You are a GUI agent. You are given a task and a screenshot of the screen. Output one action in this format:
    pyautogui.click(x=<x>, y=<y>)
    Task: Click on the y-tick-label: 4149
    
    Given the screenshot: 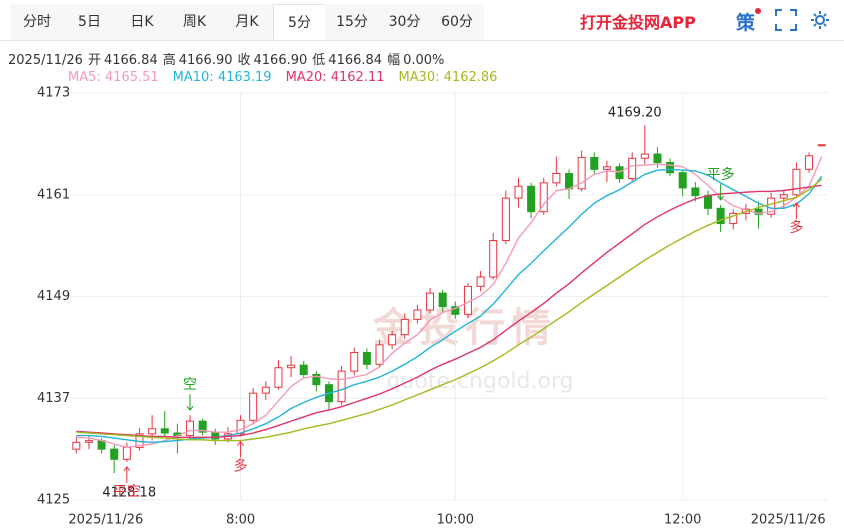 What is the action you would take?
    pyautogui.click(x=53, y=296)
    